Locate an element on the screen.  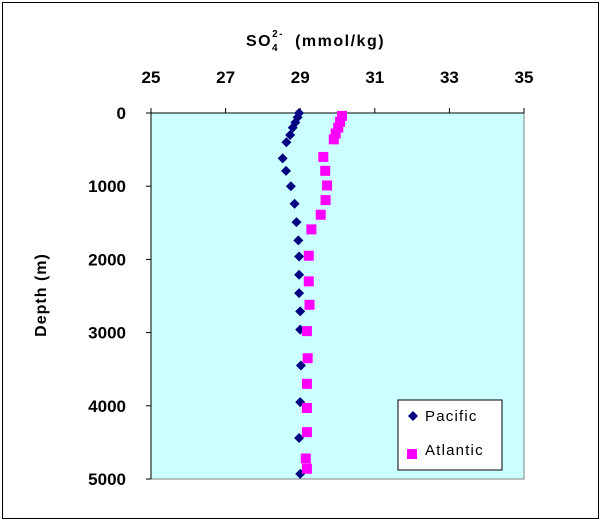
y-tick-label: 1000 is located at coordinates (107, 186).